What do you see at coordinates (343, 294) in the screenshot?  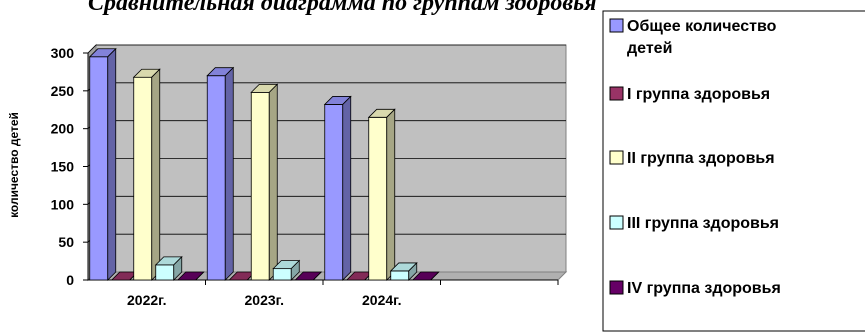 I see `x-tick-labels: 2022г. 2023г. 2024г.` at bounding box center [343, 294].